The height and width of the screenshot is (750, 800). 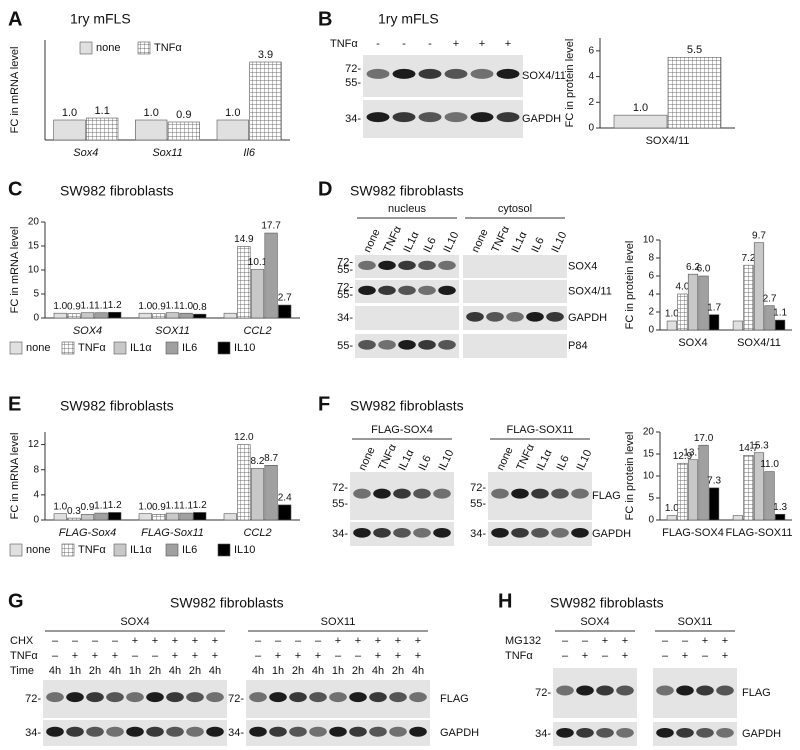 I want to click on value-label: 12.9, so click(x=683, y=456).